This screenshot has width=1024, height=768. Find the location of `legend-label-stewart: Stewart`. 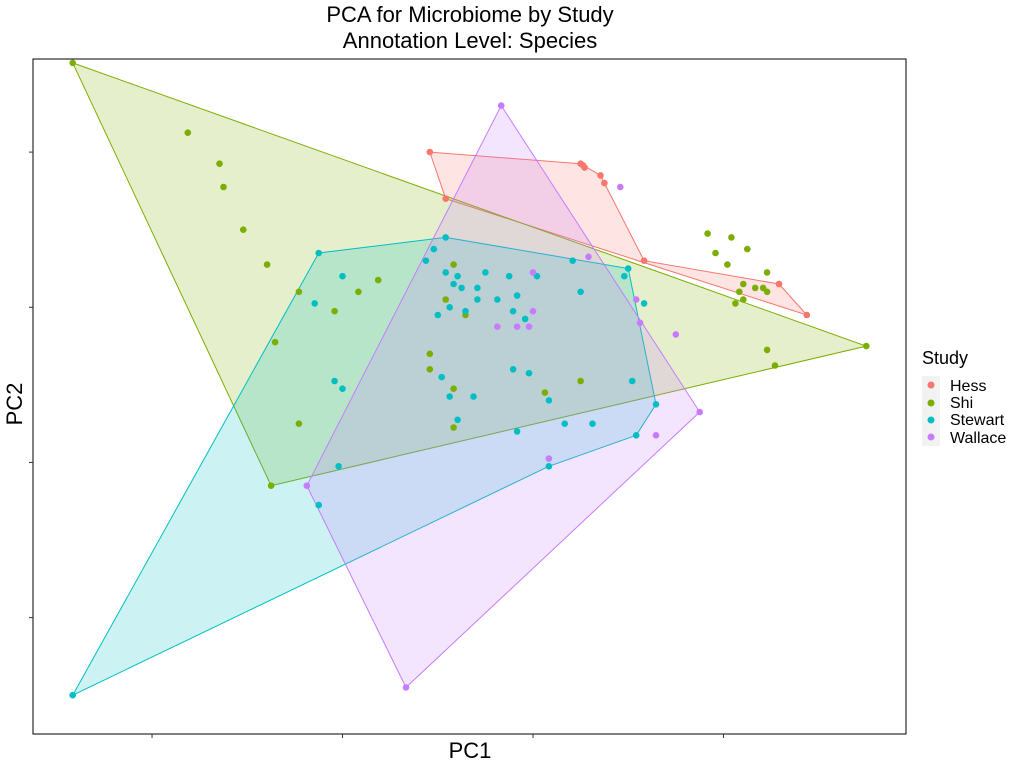

legend-label-stewart: Stewart is located at coordinates (977, 420).